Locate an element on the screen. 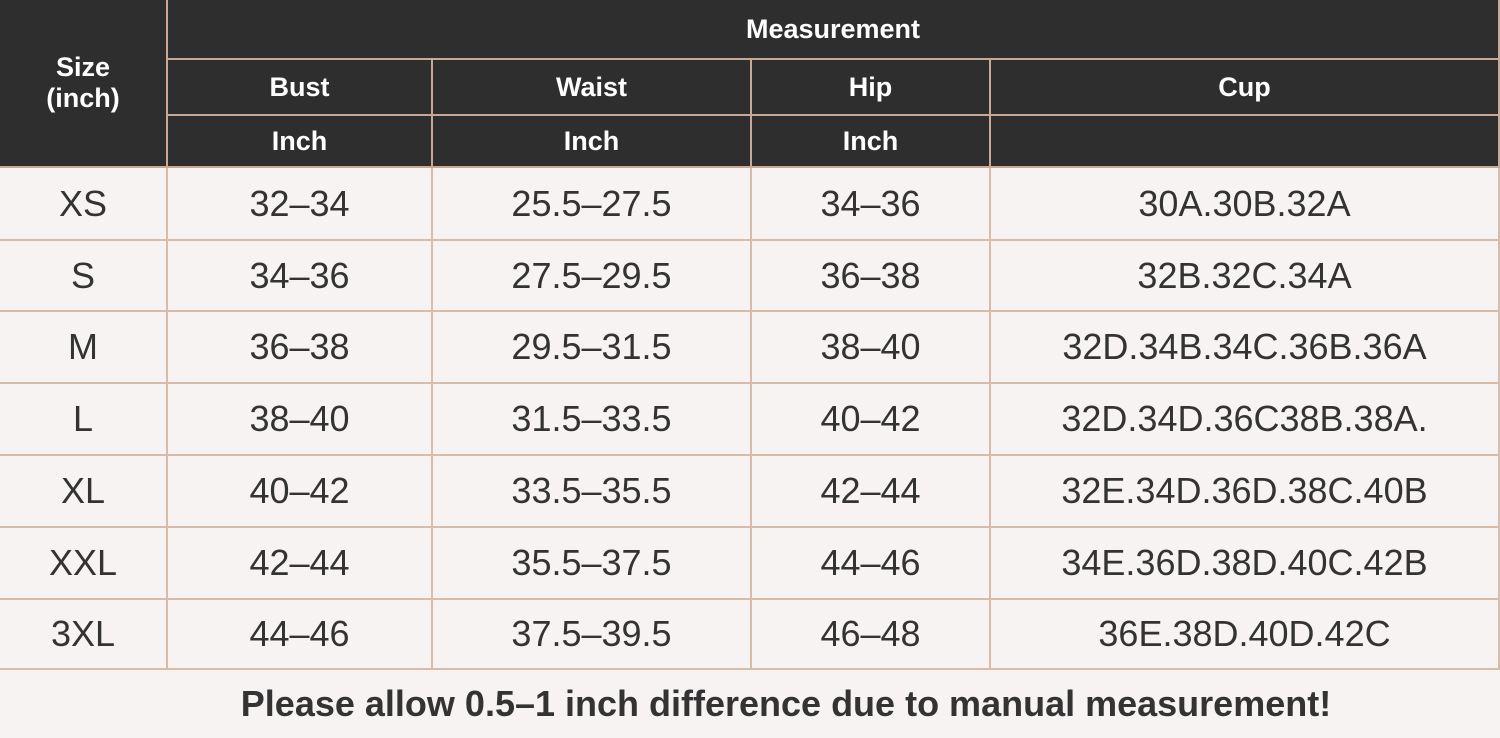 Image resolution: width=1500 pixels, height=738 pixels. size-cell: M is located at coordinates (84, 348).